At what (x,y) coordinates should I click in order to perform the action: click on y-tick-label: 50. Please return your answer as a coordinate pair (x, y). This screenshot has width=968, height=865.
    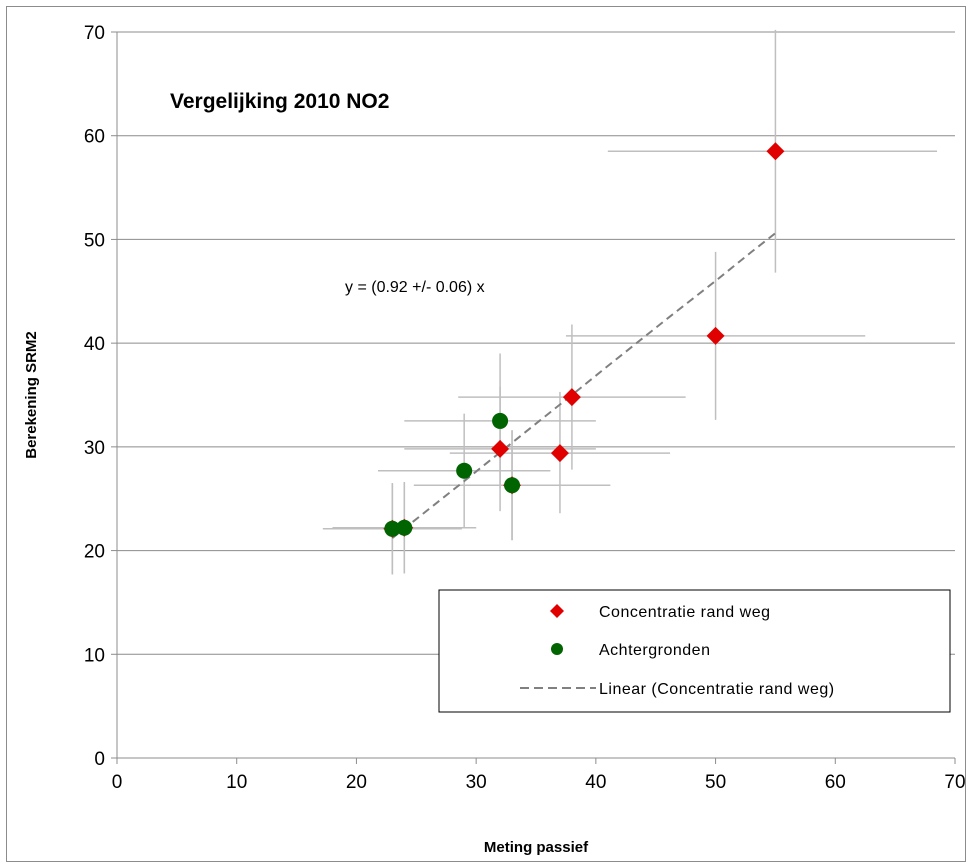
    Looking at the image, I should click on (94, 240).